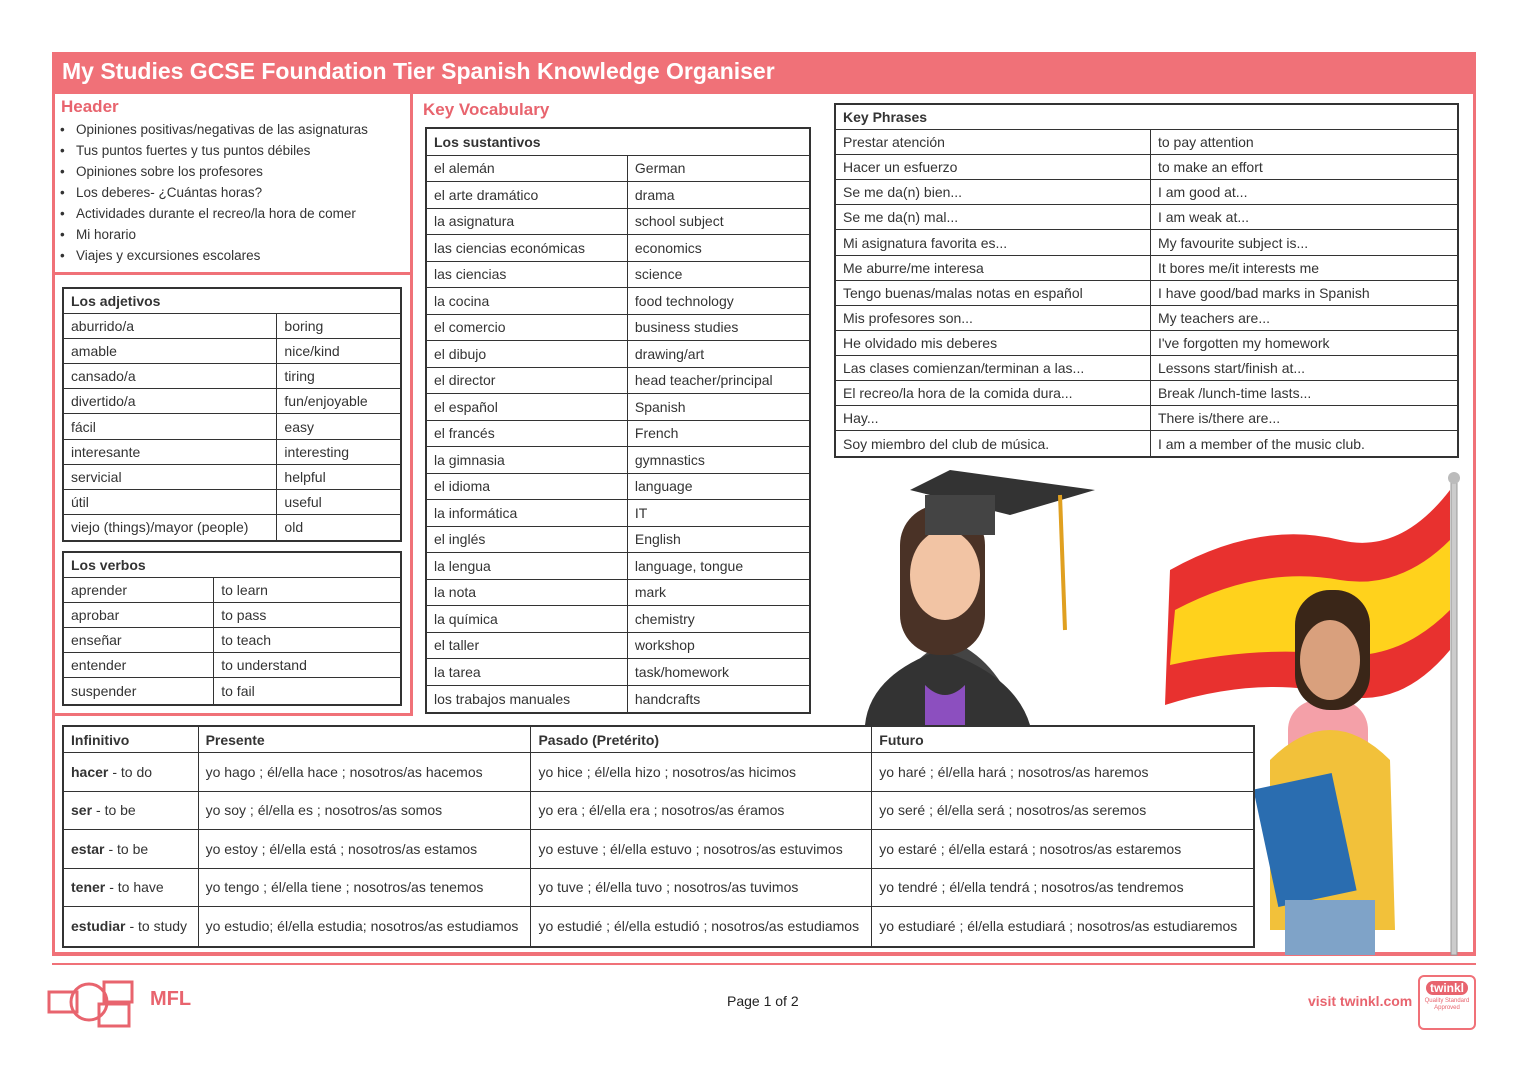  I want to click on table-row: interesante interesting, so click(232, 452).